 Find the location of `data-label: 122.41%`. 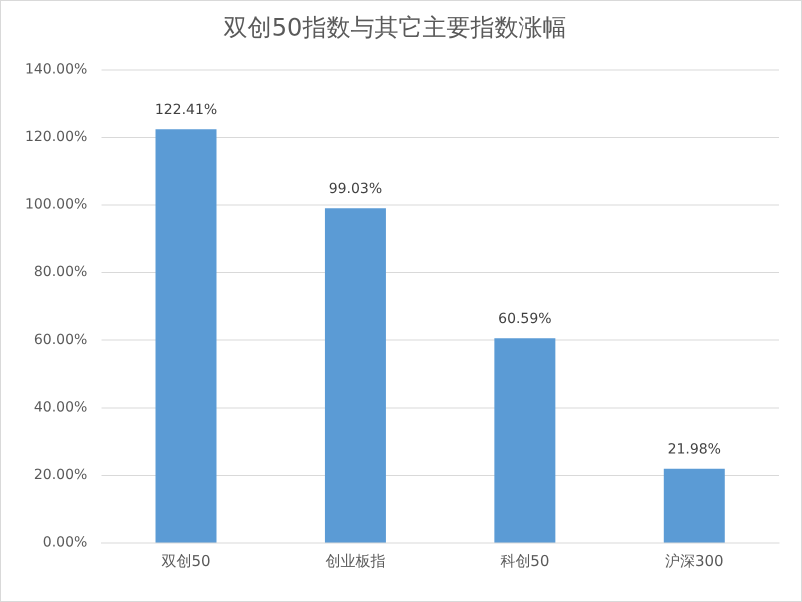

data-label: 122.41% is located at coordinates (186, 110).